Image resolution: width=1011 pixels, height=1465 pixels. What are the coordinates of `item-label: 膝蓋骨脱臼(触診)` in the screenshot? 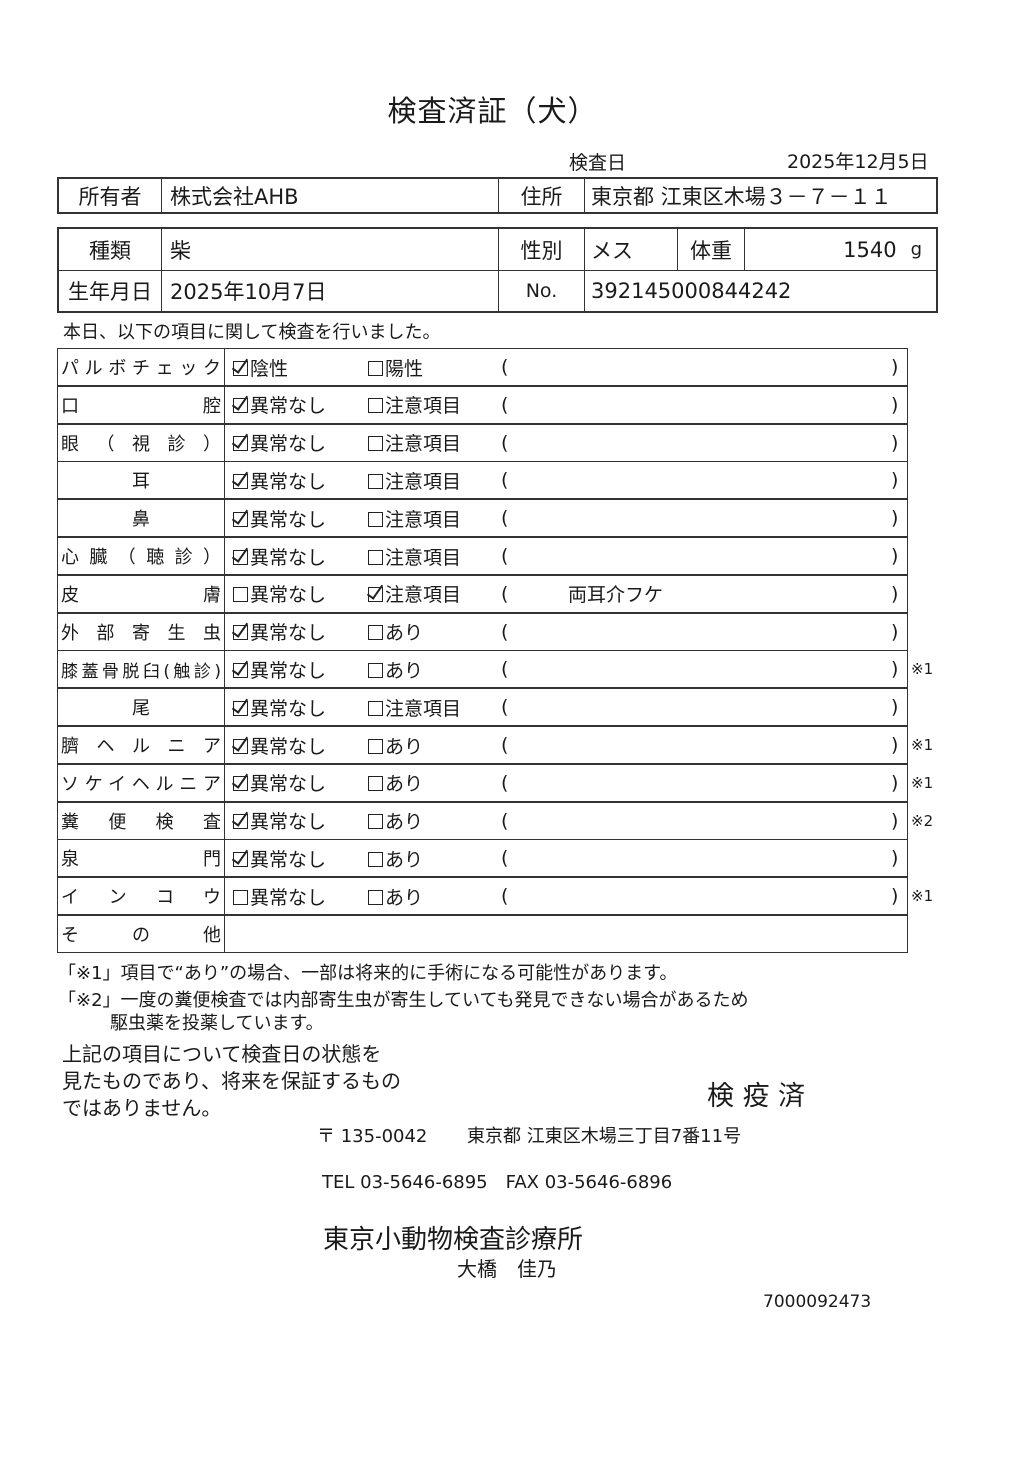 It's located at (141, 671).